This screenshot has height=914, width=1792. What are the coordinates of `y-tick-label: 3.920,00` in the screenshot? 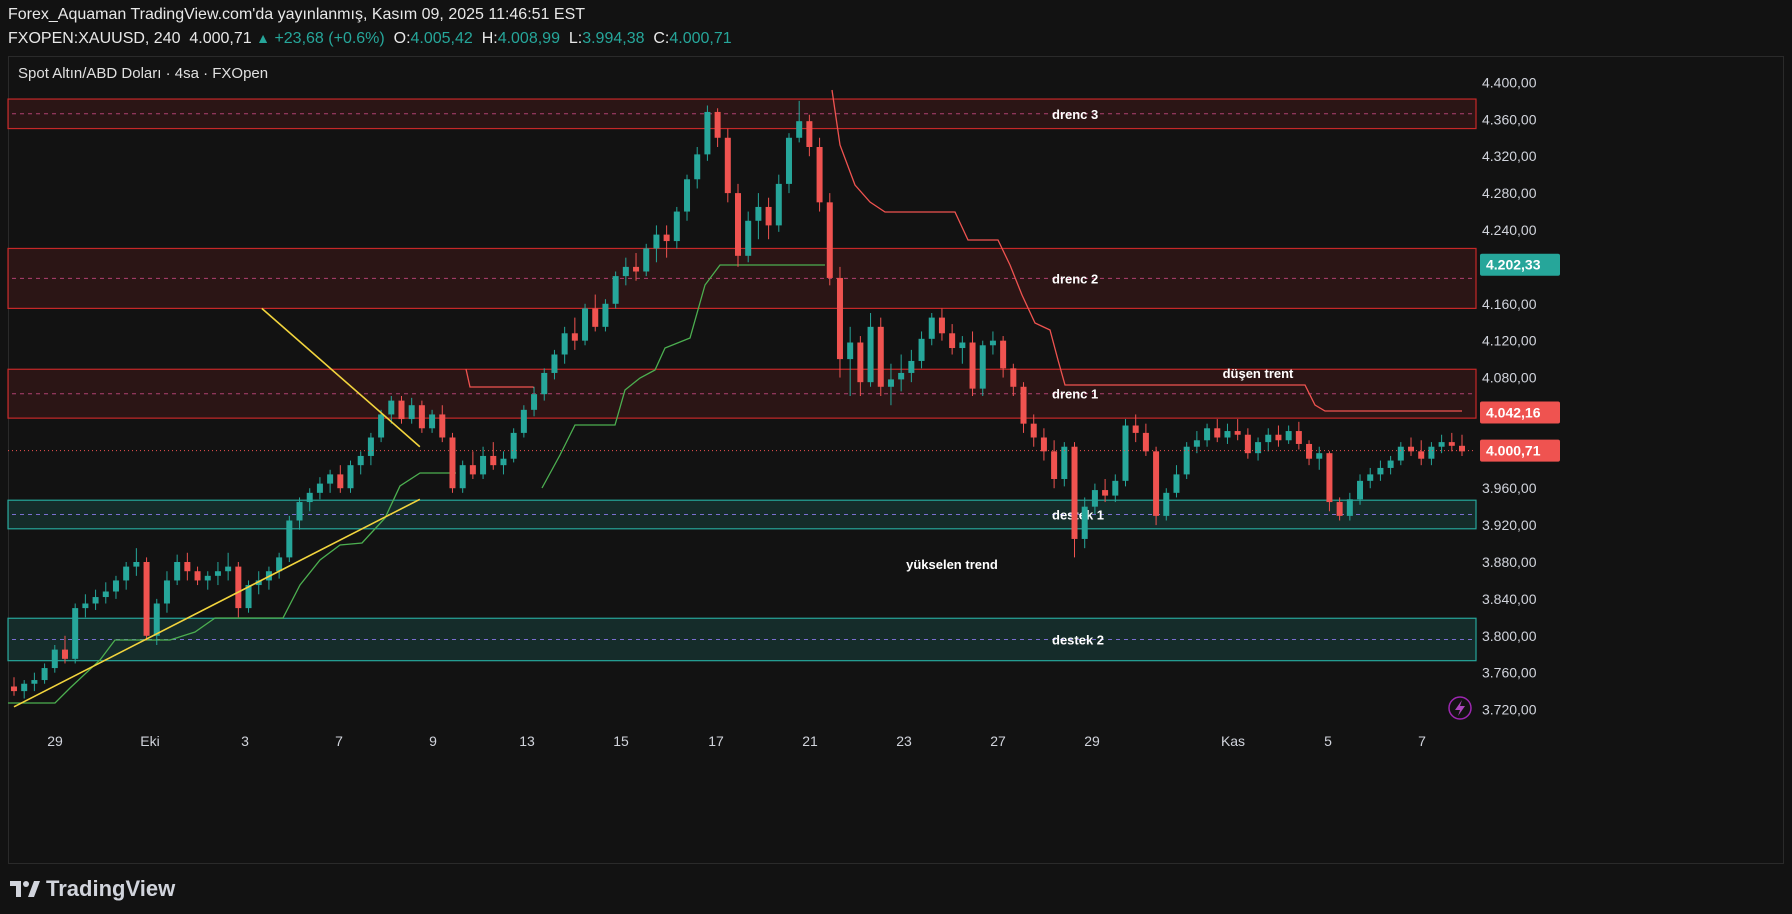 It's located at (1509, 525).